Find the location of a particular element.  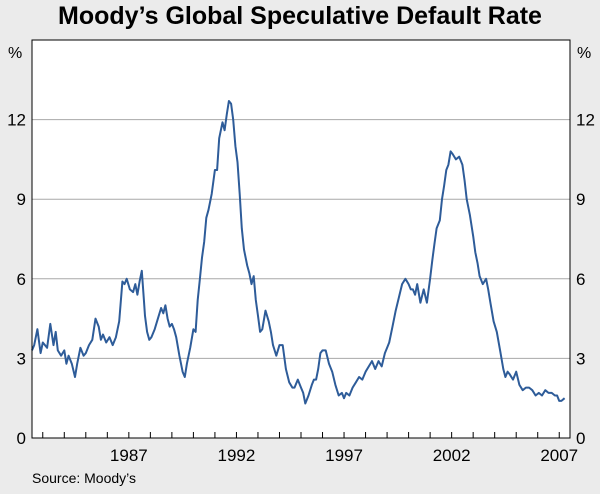

y-axis-right: 0 3 6 9 12 is located at coordinates (585, 279).